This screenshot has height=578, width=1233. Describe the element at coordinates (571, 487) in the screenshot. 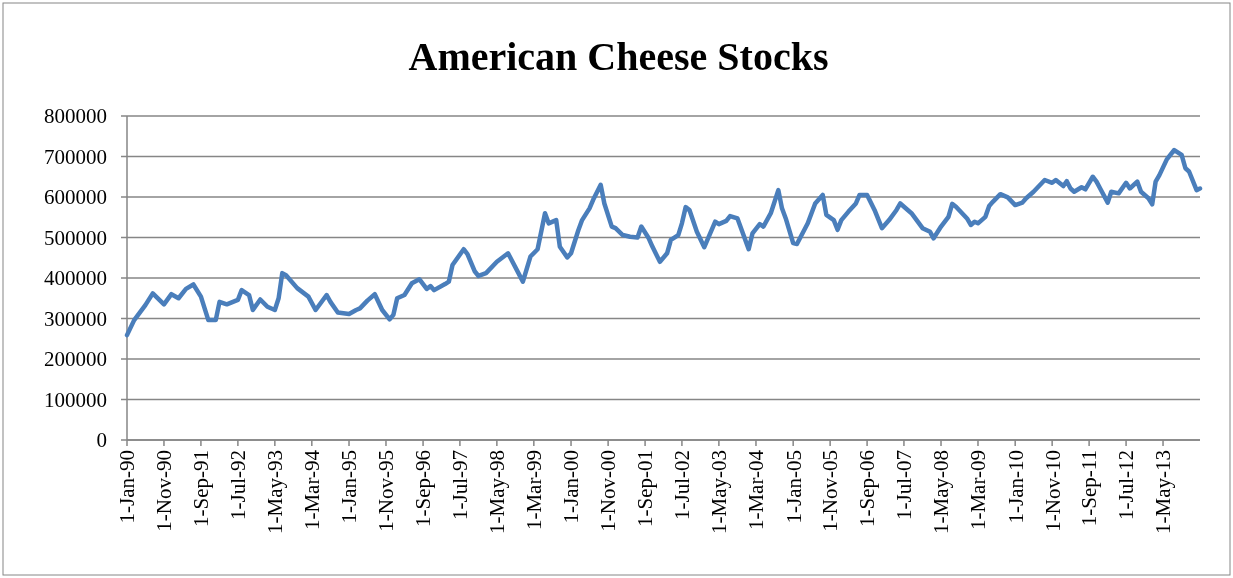

I see `x-tick-label: 1-Jan-00` at that location.